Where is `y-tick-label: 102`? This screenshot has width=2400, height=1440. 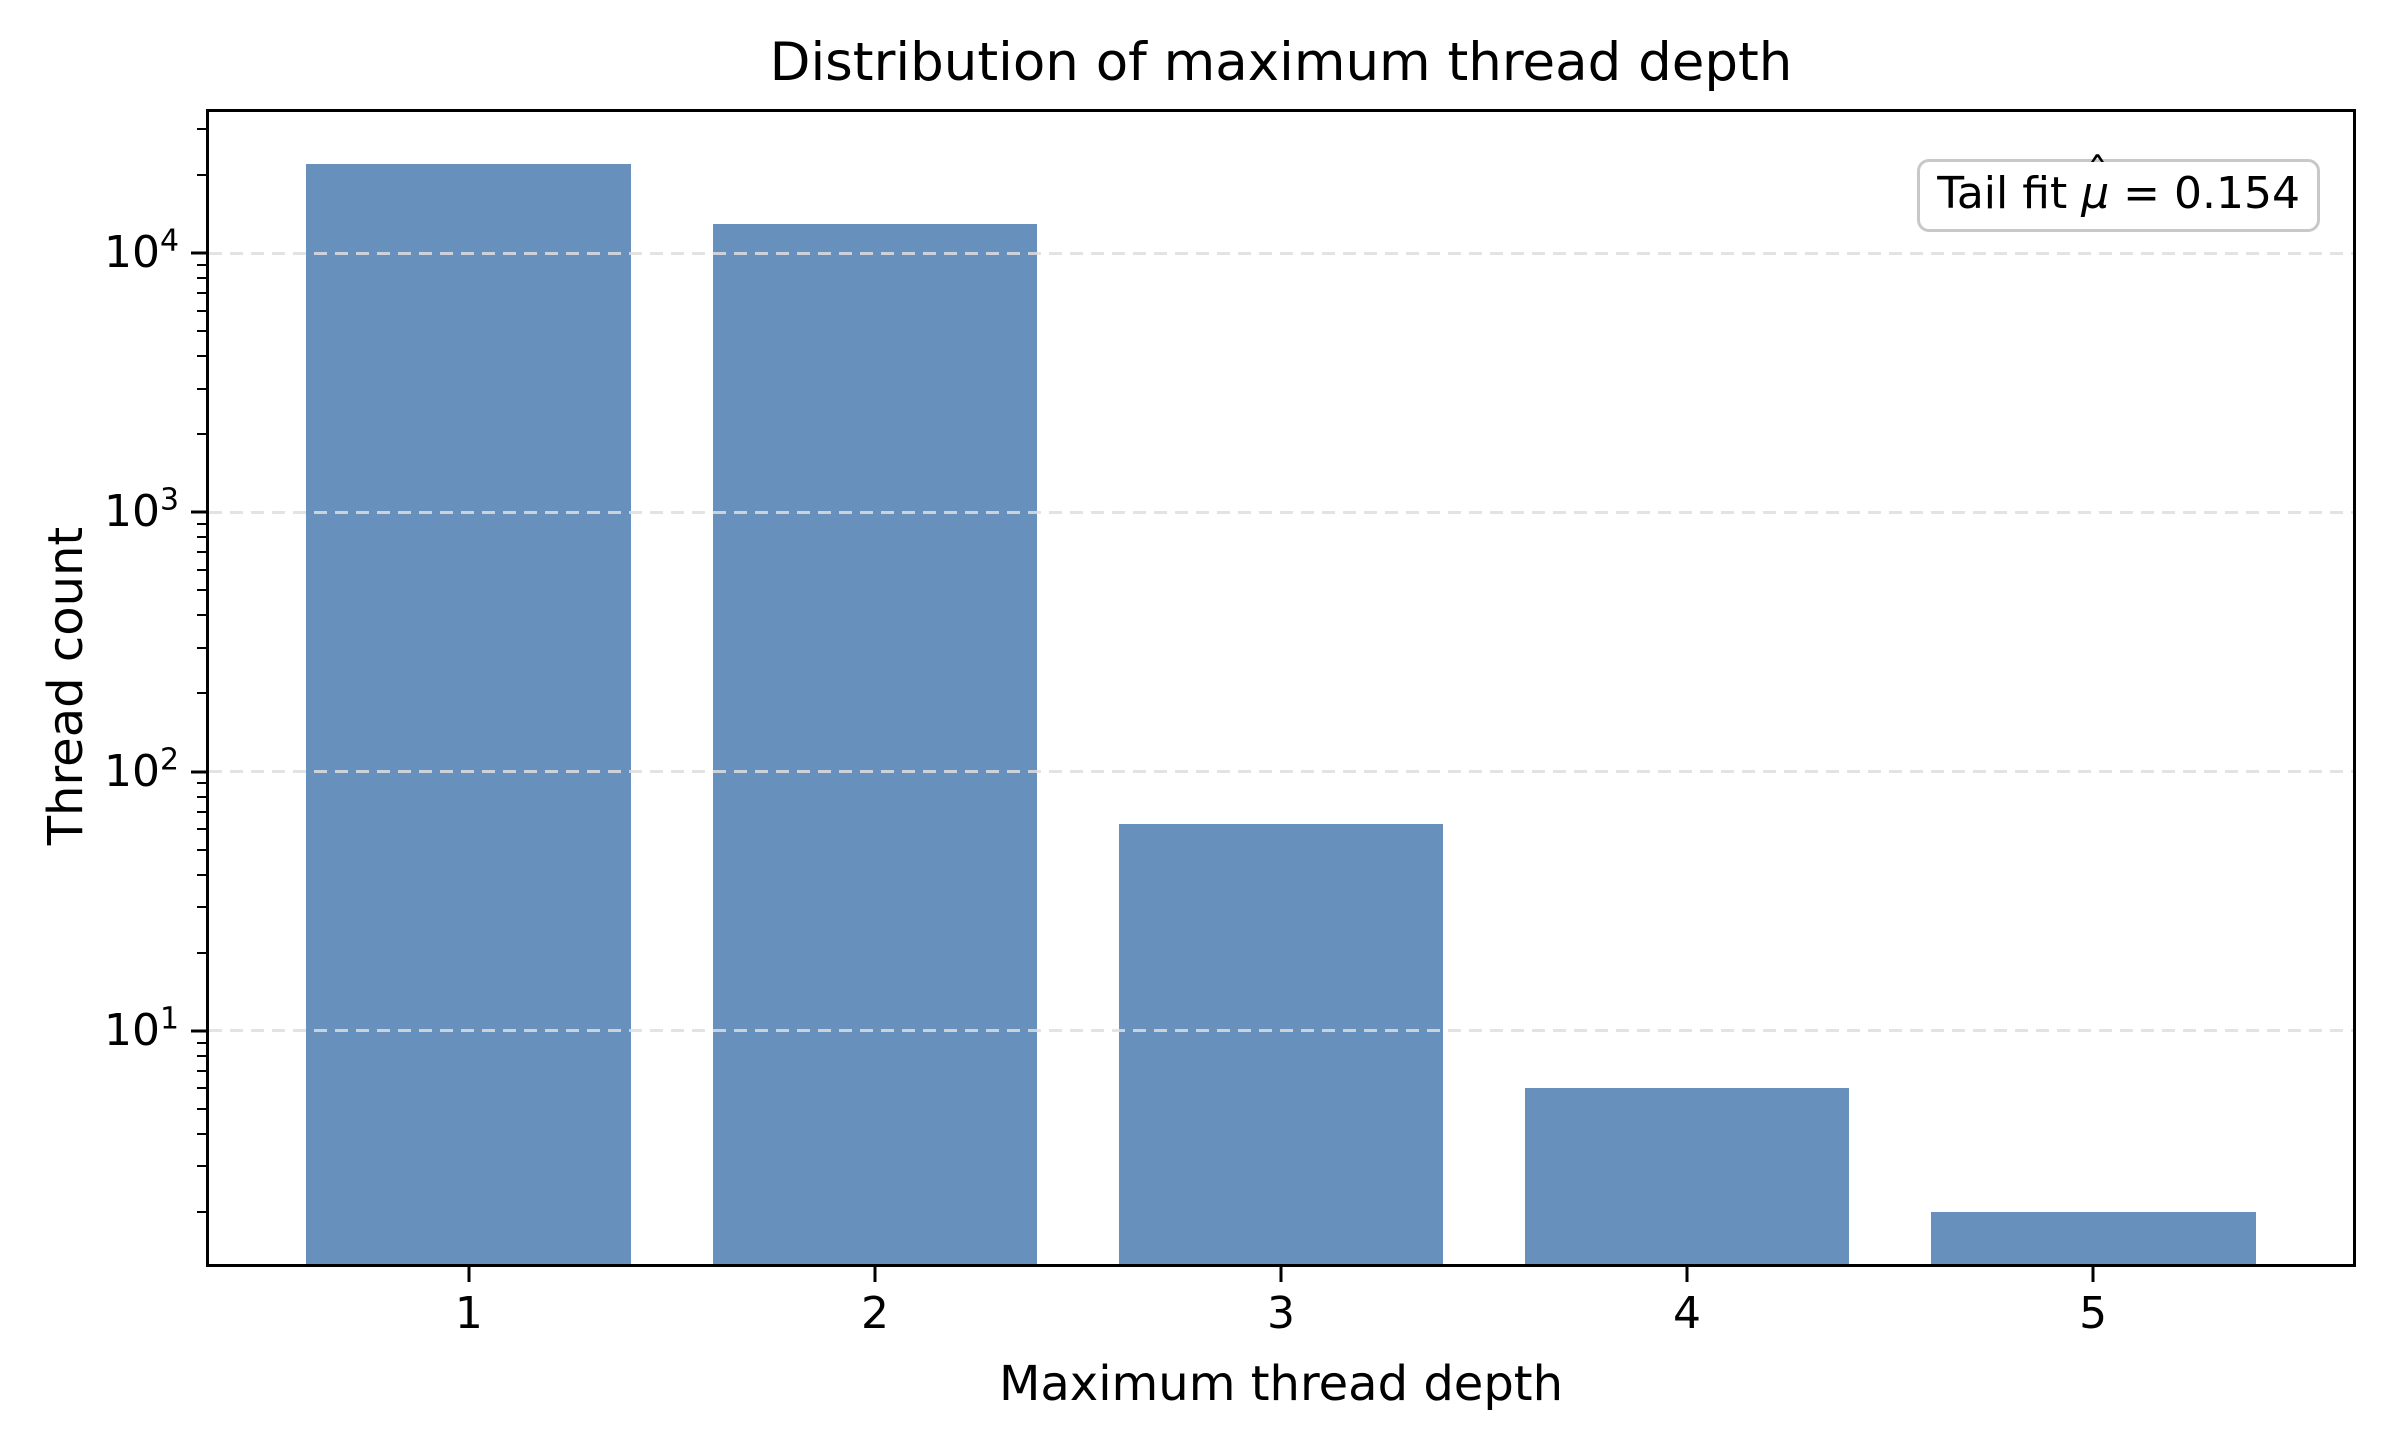 y-tick-label: 102 is located at coordinates (141, 769).